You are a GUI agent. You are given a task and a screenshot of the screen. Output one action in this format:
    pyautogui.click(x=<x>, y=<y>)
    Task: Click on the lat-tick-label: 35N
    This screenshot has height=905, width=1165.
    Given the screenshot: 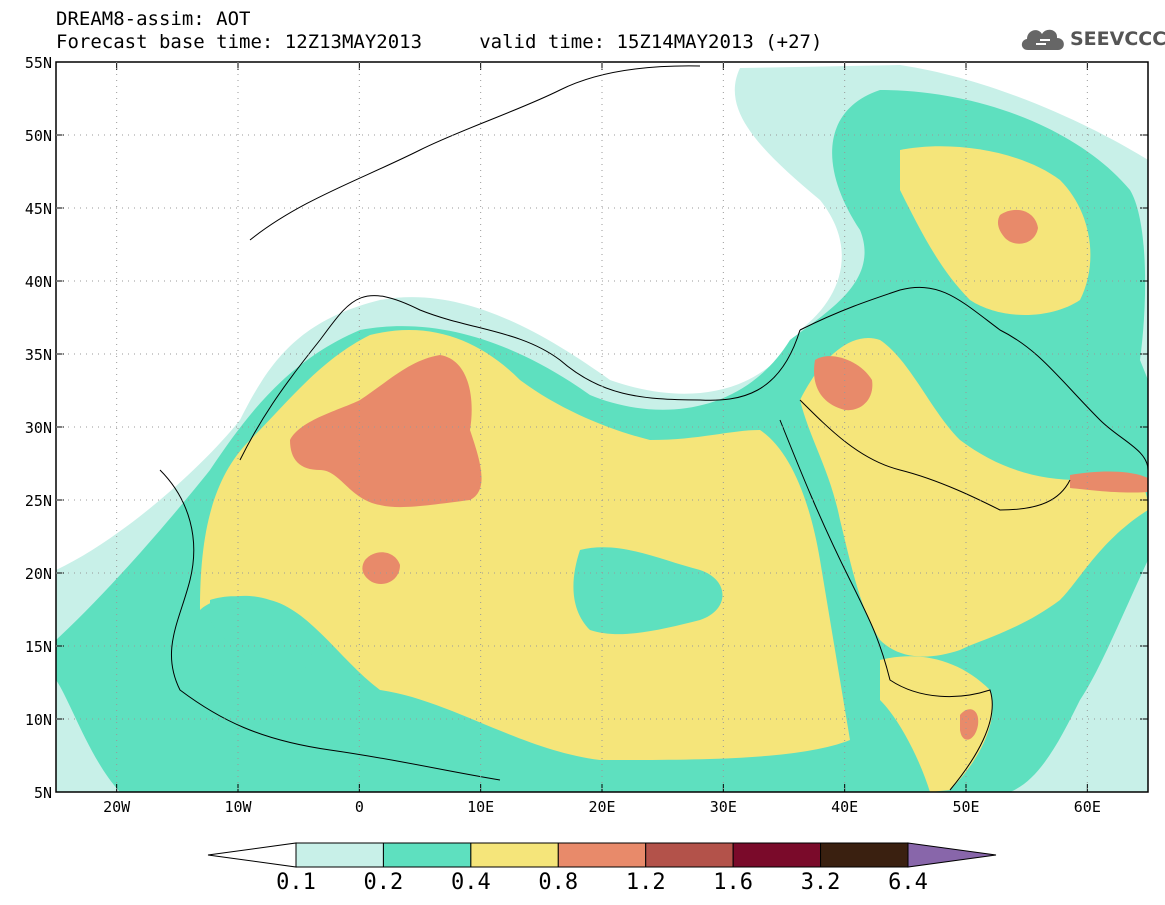 What is the action you would take?
    pyautogui.click(x=38, y=355)
    